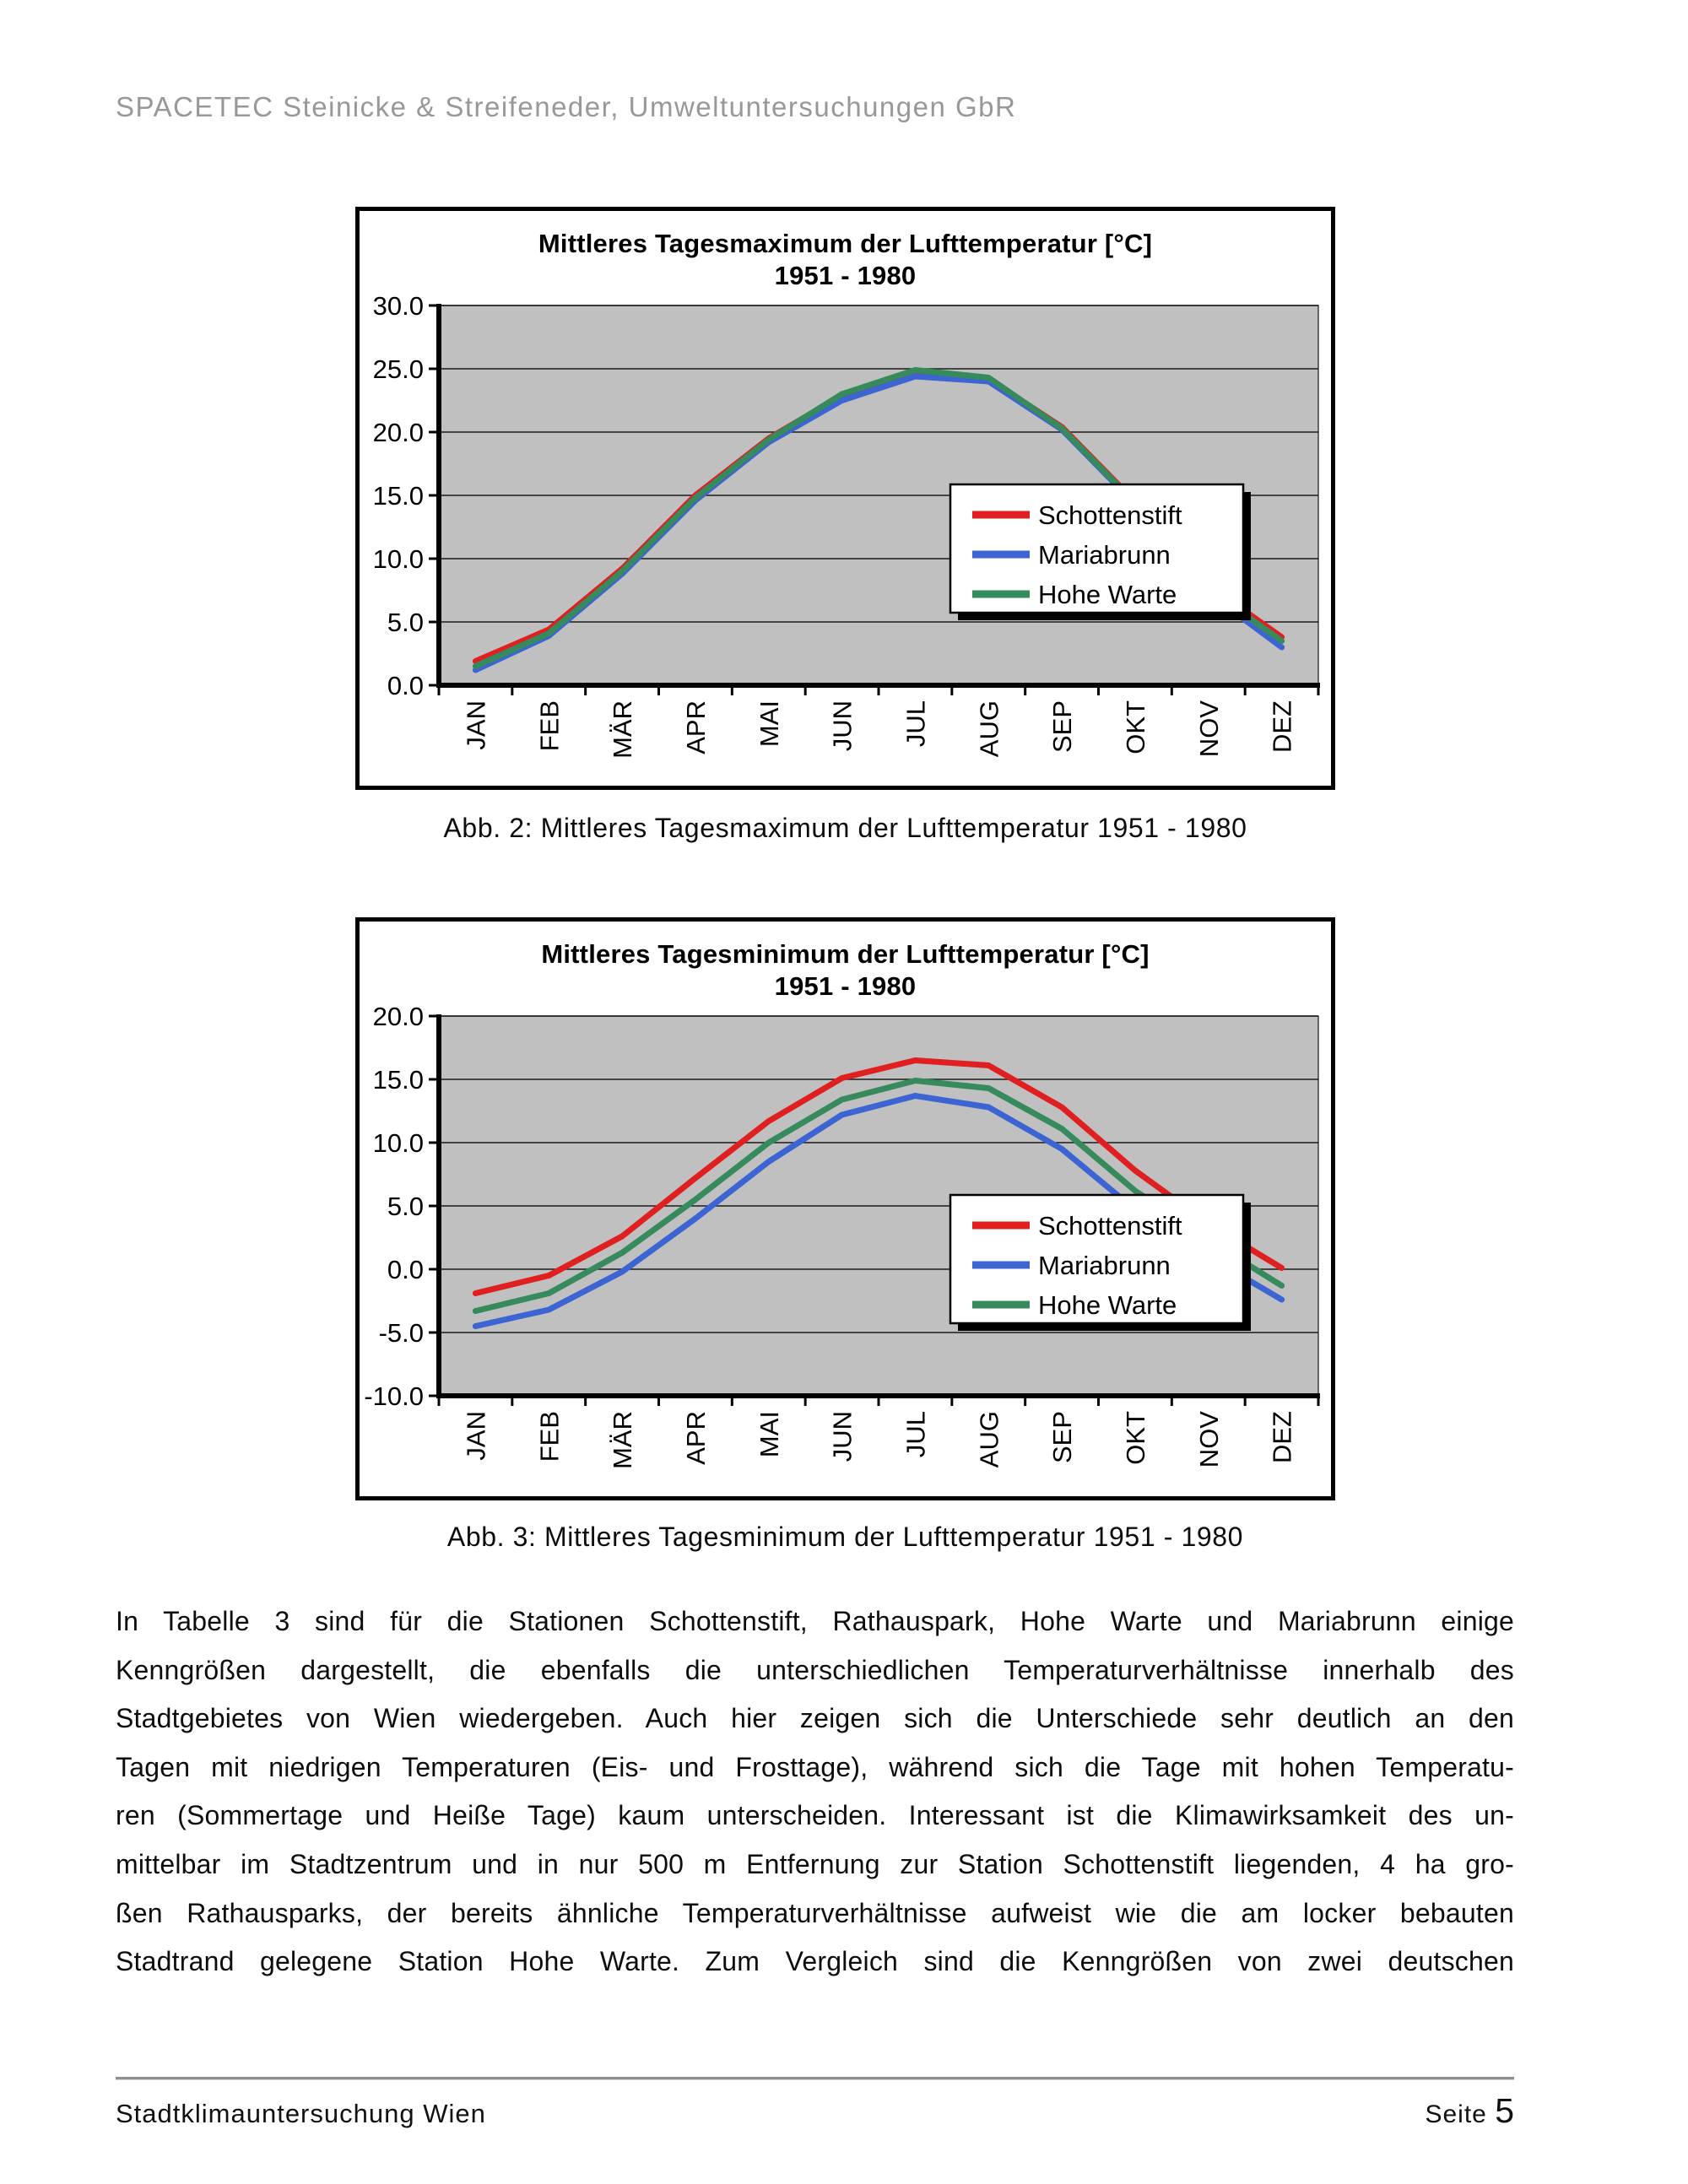 Image resolution: width=1688 pixels, height=2184 pixels. Describe the element at coordinates (401, 1333) in the screenshot. I see `y-tick-label: -5.0` at that location.